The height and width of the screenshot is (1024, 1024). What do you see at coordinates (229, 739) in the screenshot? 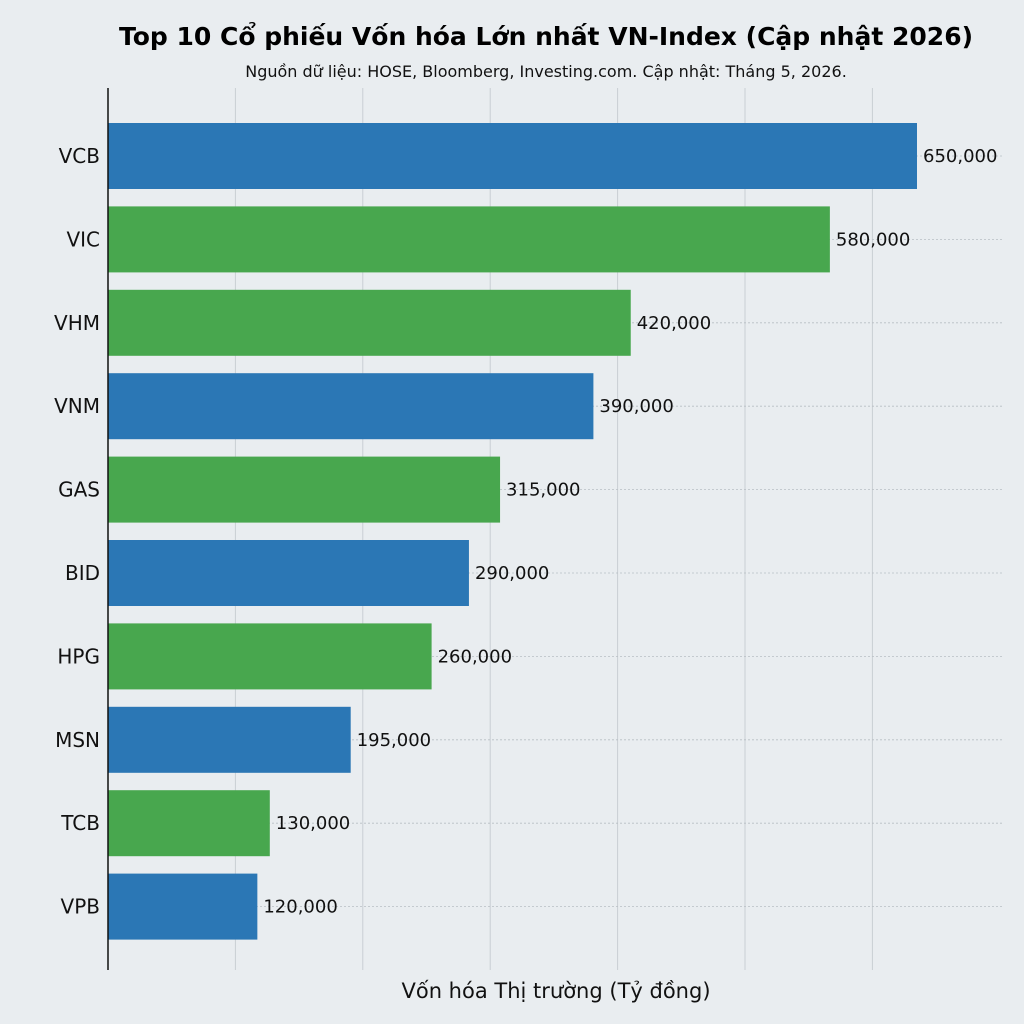
I see `bar-msn` at bounding box center [229, 739].